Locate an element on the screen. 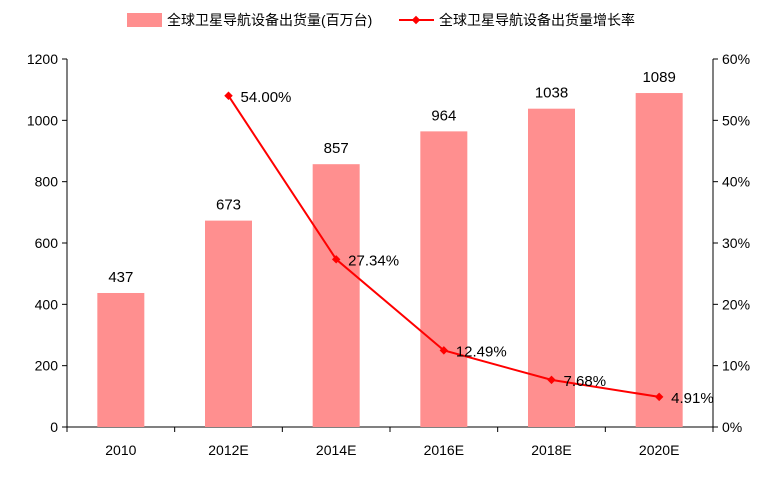 The height and width of the screenshot is (478, 763). bar-value-label: 1038 is located at coordinates (551, 93).